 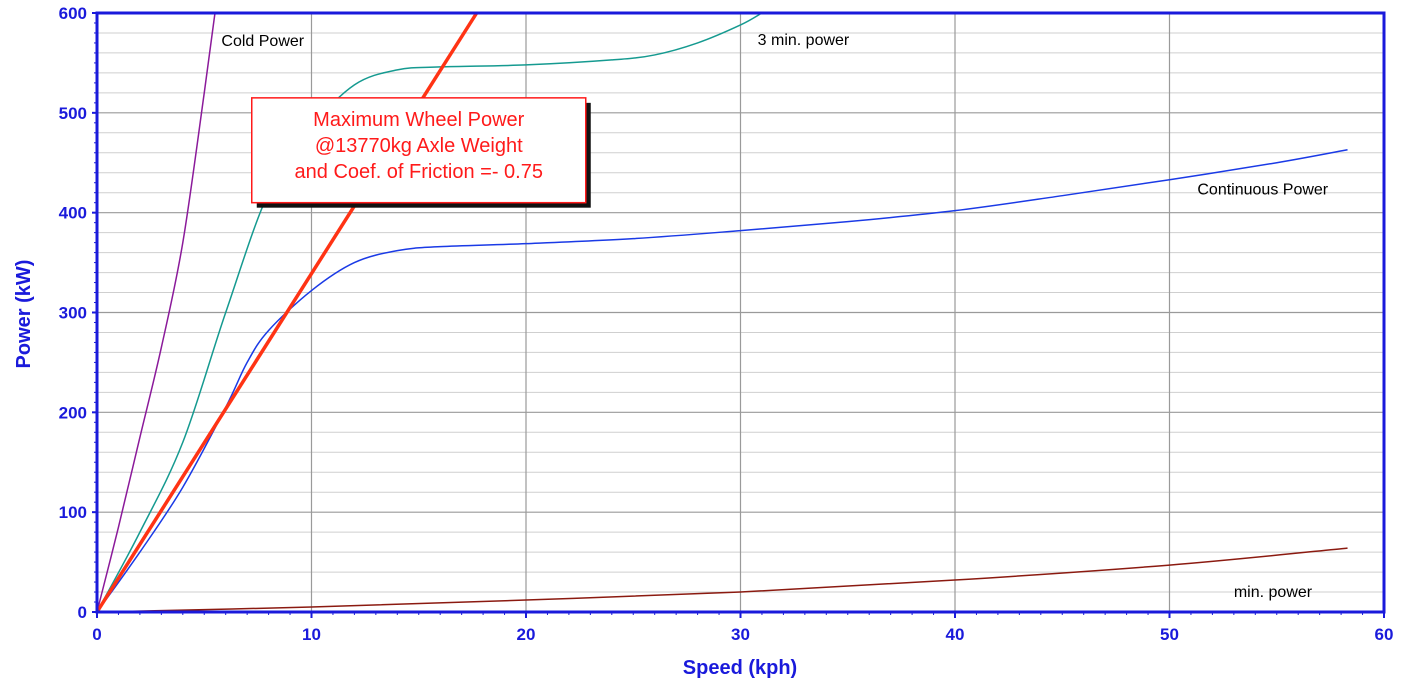 What do you see at coordinates (73, 412) in the screenshot?
I see `y-tick-label: 200` at bounding box center [73, 412].